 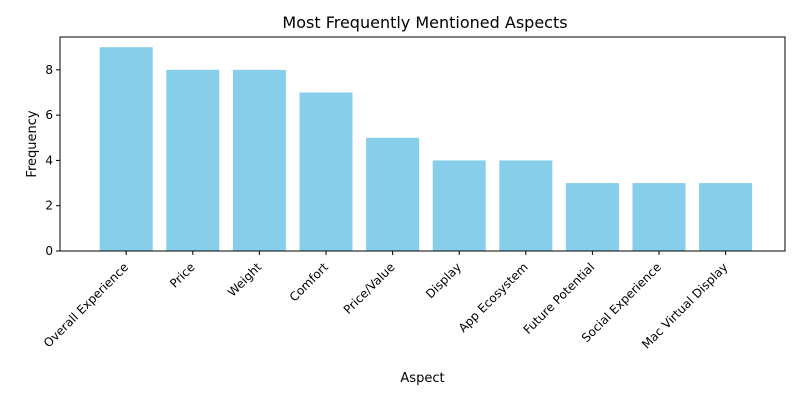 I want to click on x-tick-label: Overall Experience, so click(x=86, y=305).